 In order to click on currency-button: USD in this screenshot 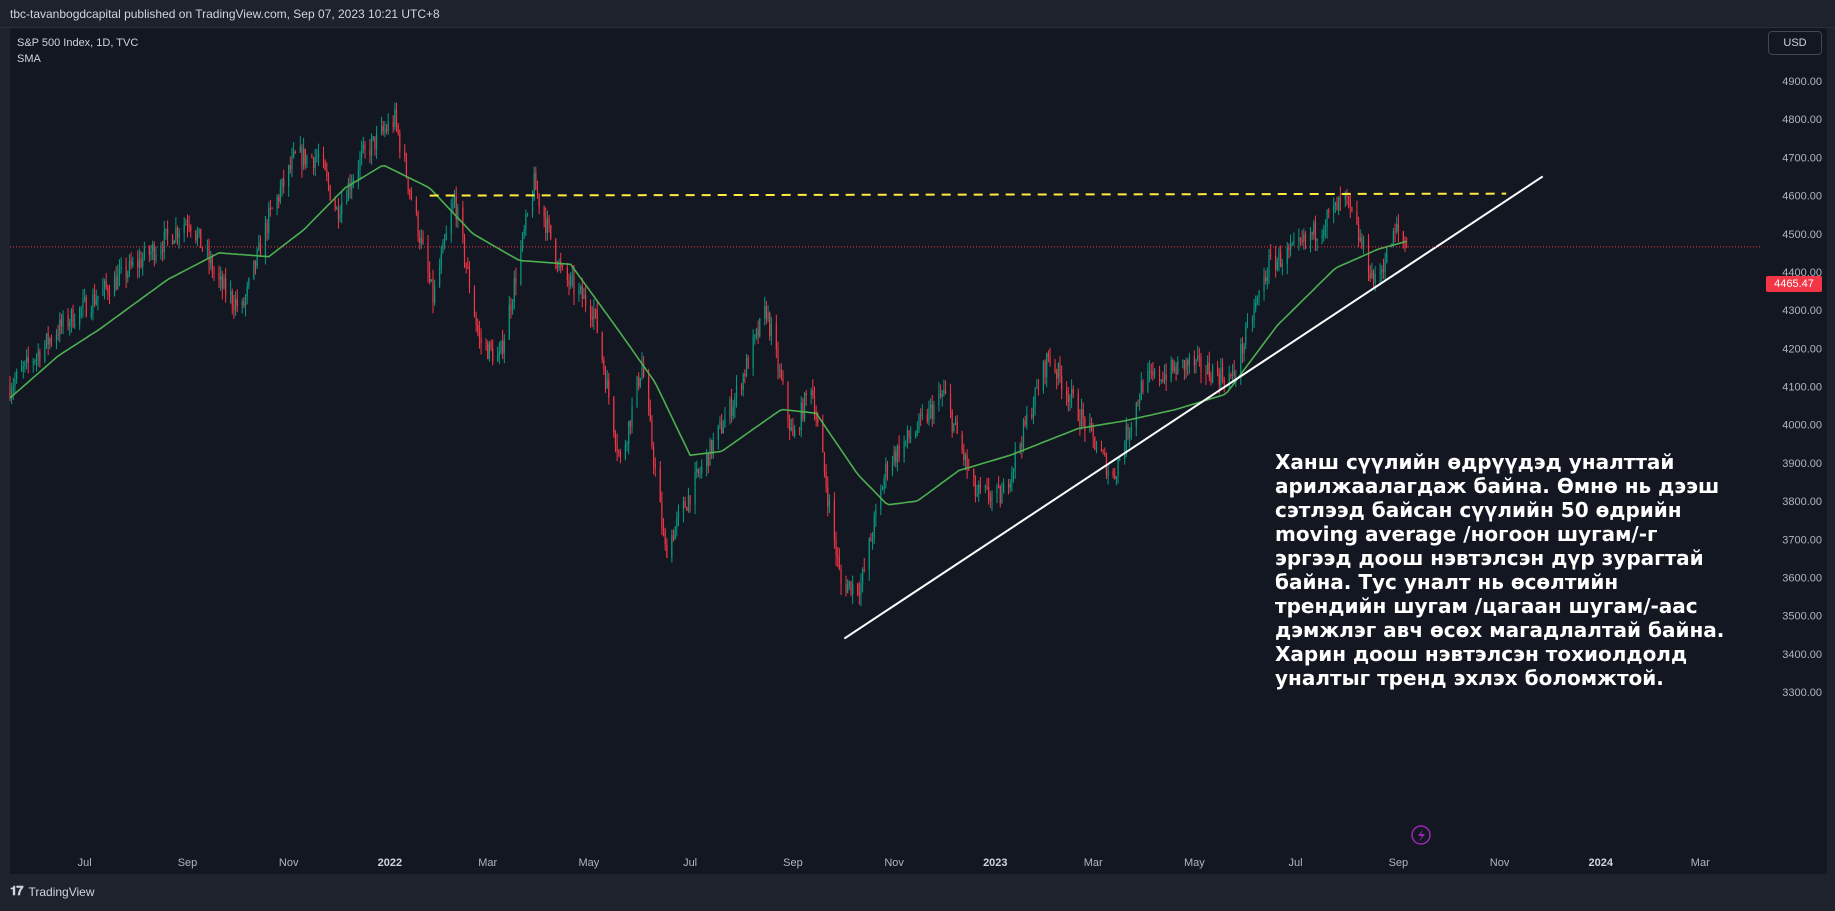, I will do `click(1795, 43)`.